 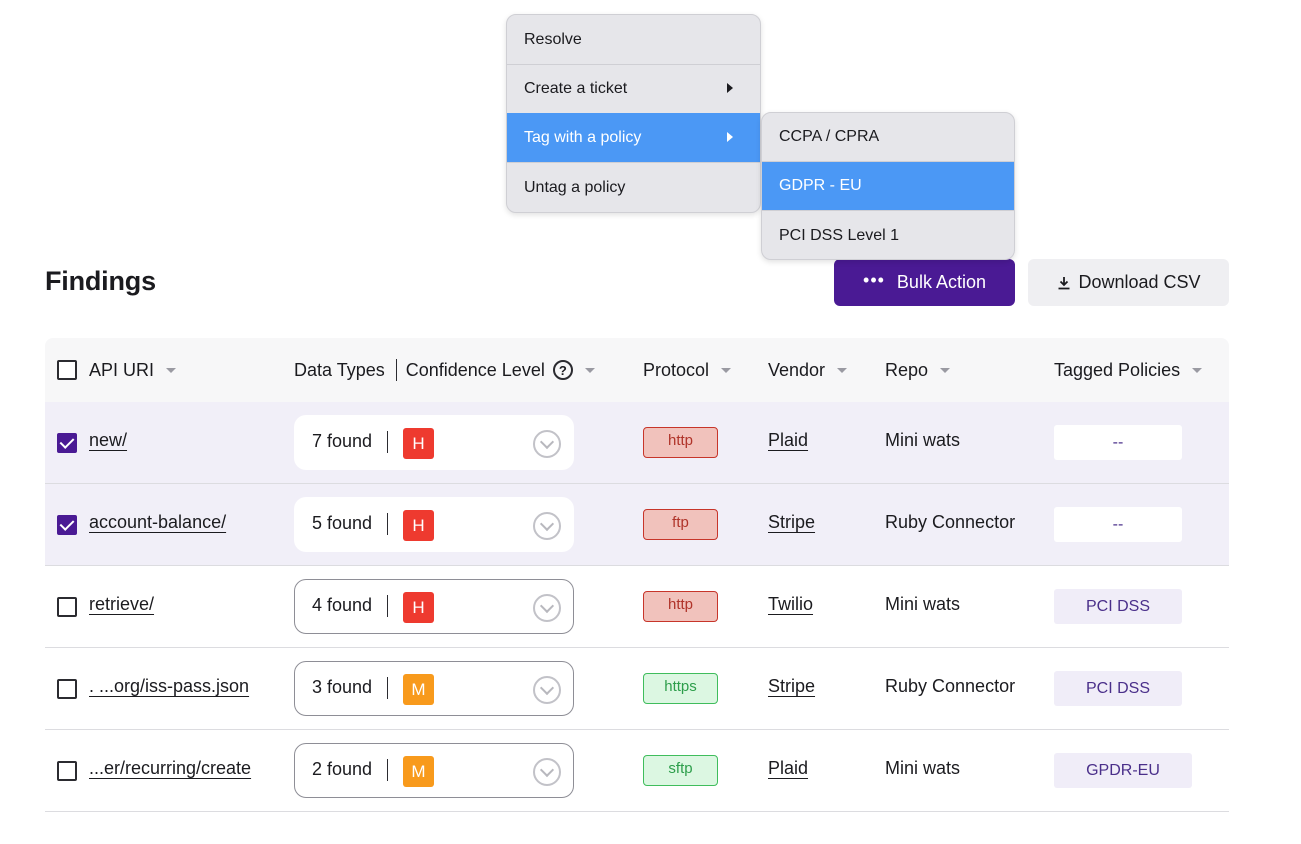 What do you see at coordinates (562, 370) in the screenshot?
I see `help-icon: ?` at bounding box center [562, 370].